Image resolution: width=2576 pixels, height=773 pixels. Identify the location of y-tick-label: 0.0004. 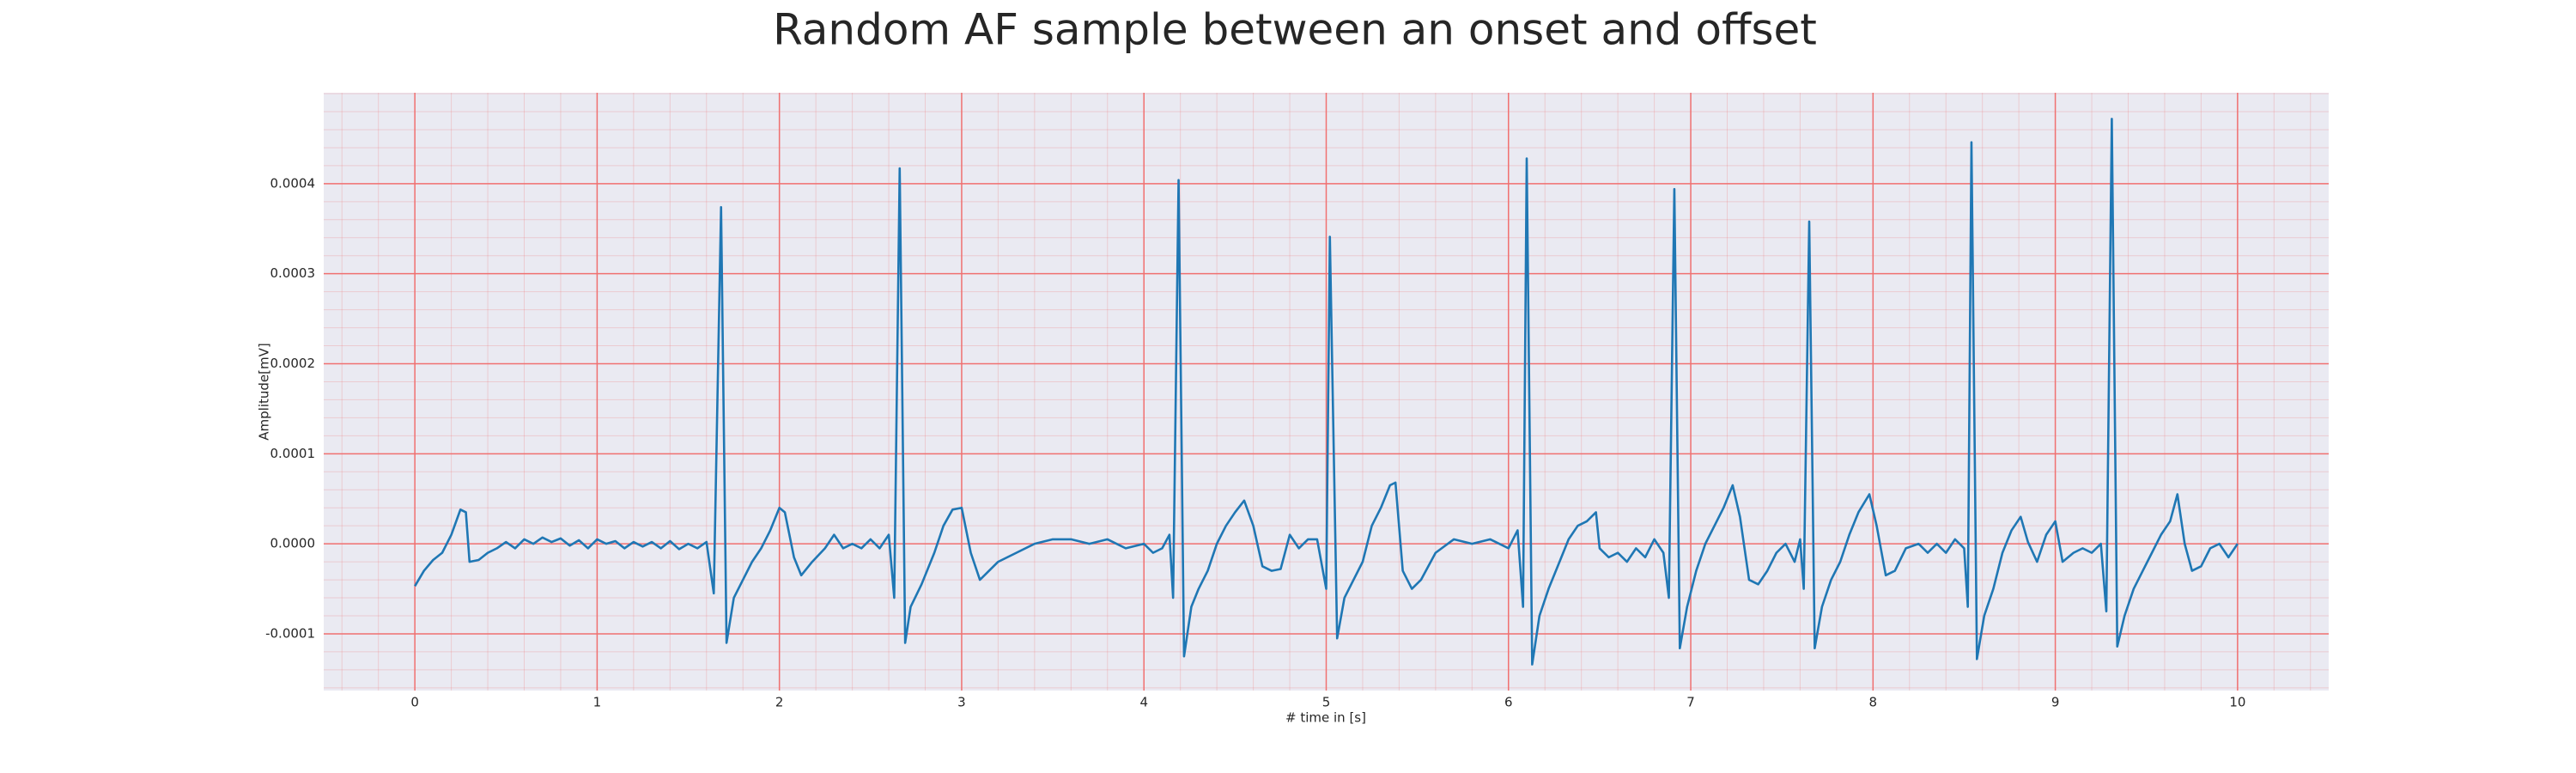
(293, 183).